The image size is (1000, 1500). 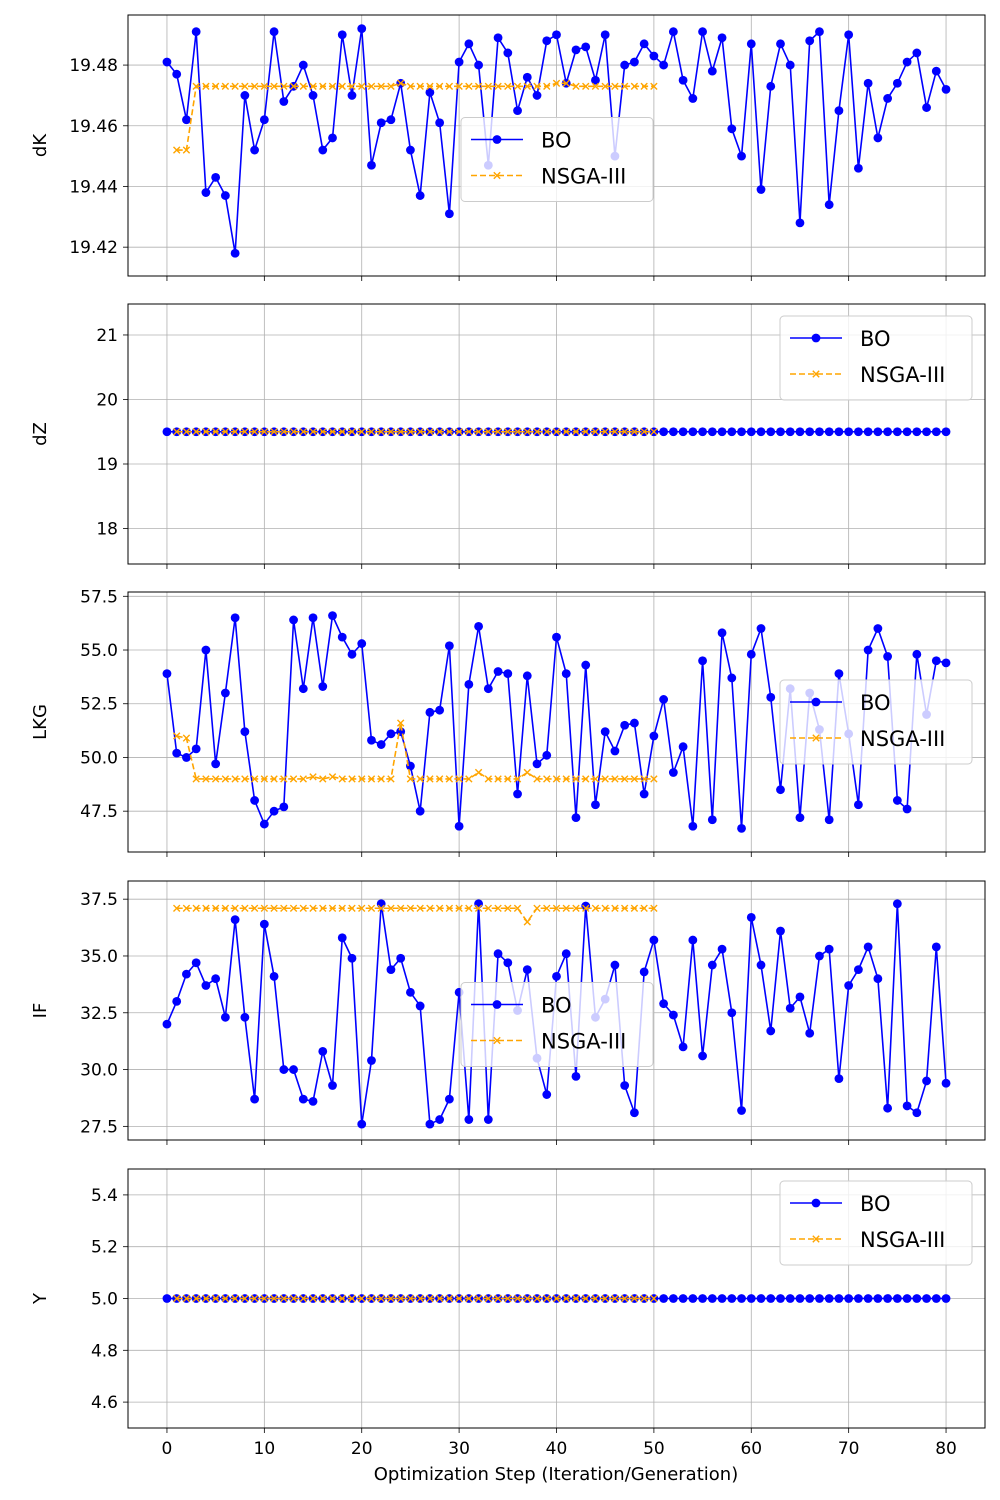 I want to click on x-tick-label: 30, so click(x=459, y=1449).